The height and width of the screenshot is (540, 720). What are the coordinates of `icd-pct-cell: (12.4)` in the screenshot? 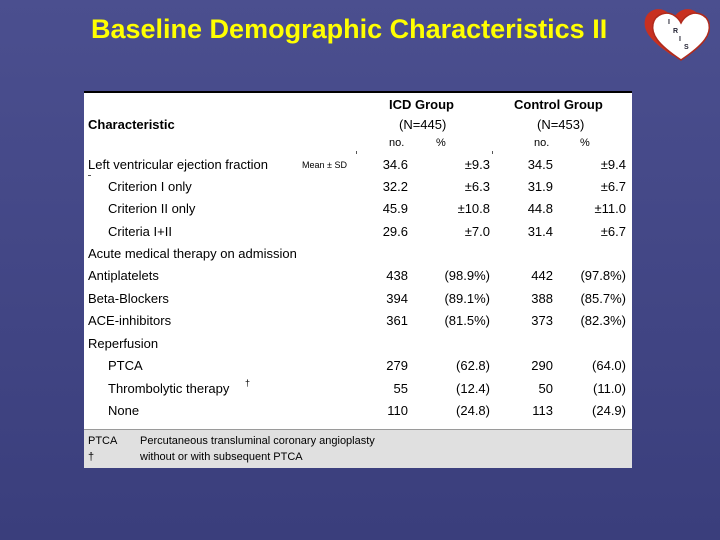 It's located at (473, 388).